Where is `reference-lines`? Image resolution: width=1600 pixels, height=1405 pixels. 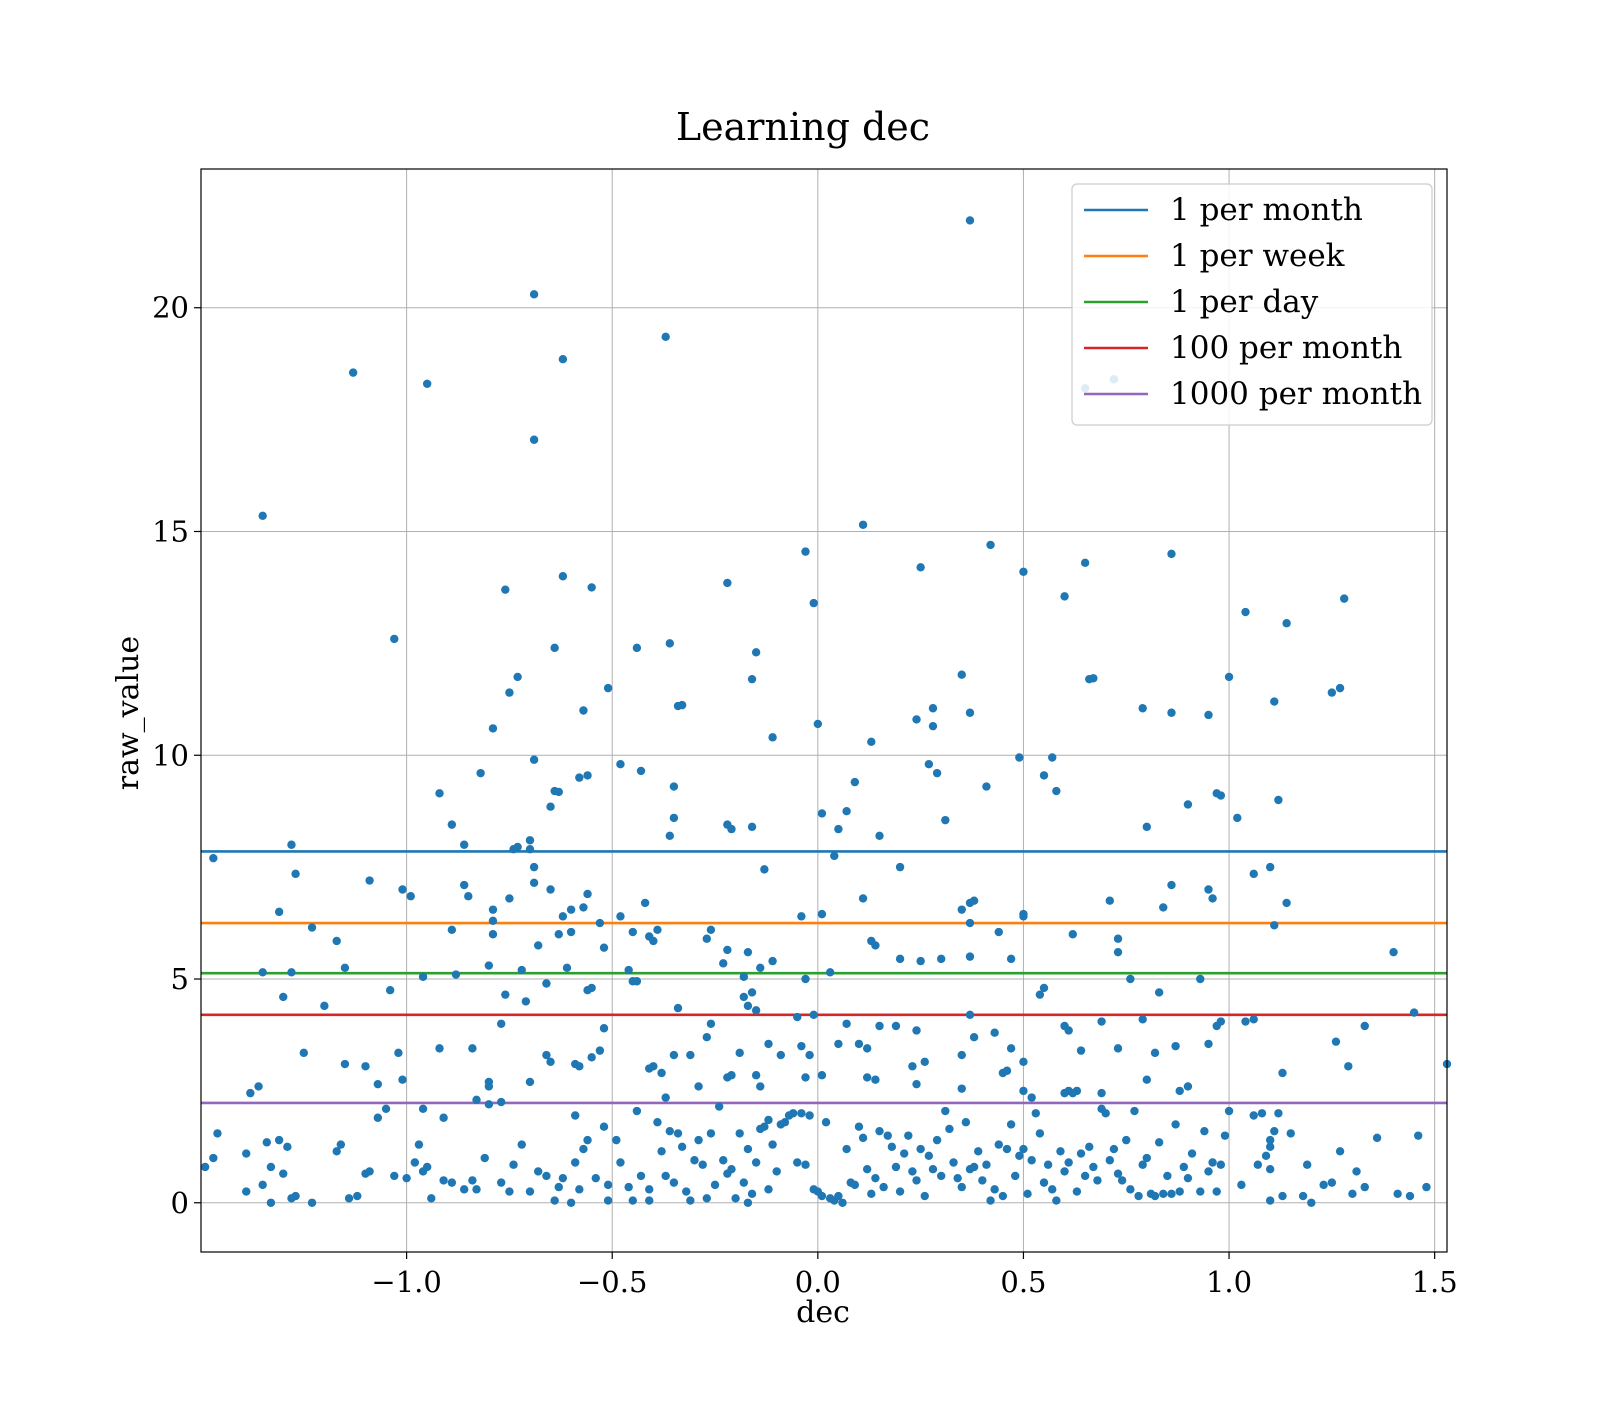 reference-lines is located at coordinates (824, 977).